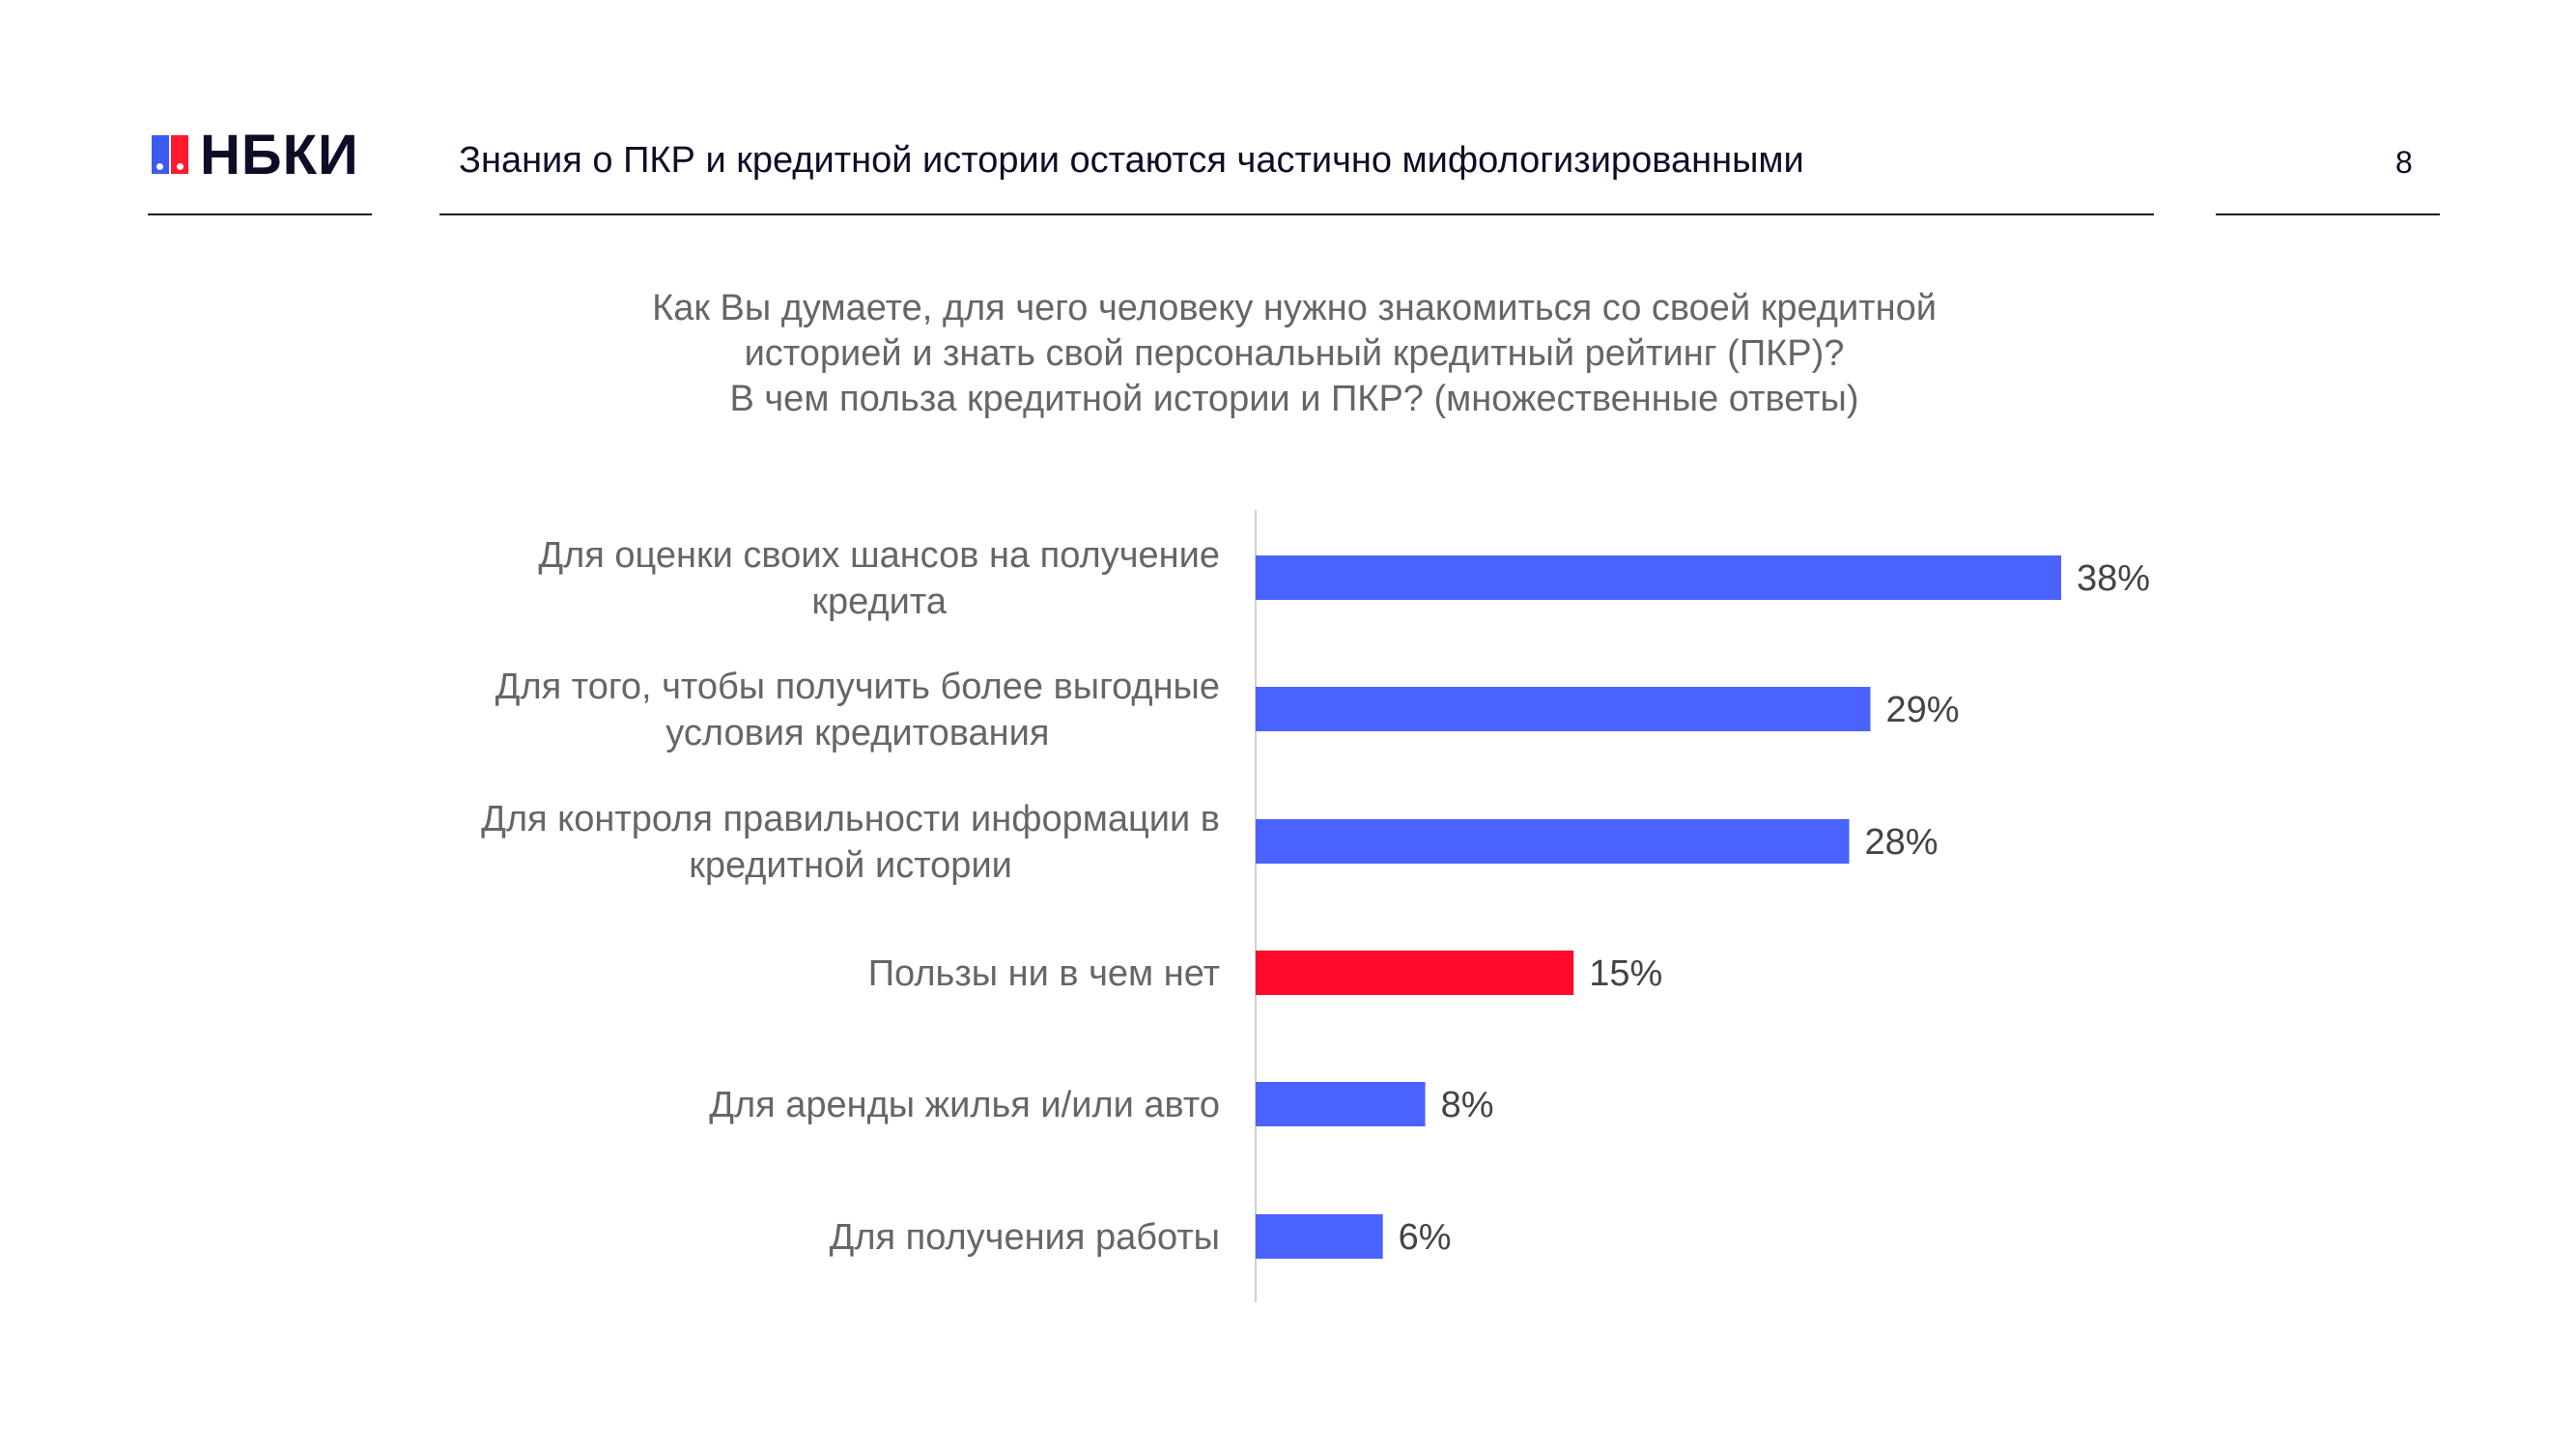  Describe the element at coordinates (1044, 973) in the screenshot. I see `category-label: Пользы ни в чем нет` at that location.